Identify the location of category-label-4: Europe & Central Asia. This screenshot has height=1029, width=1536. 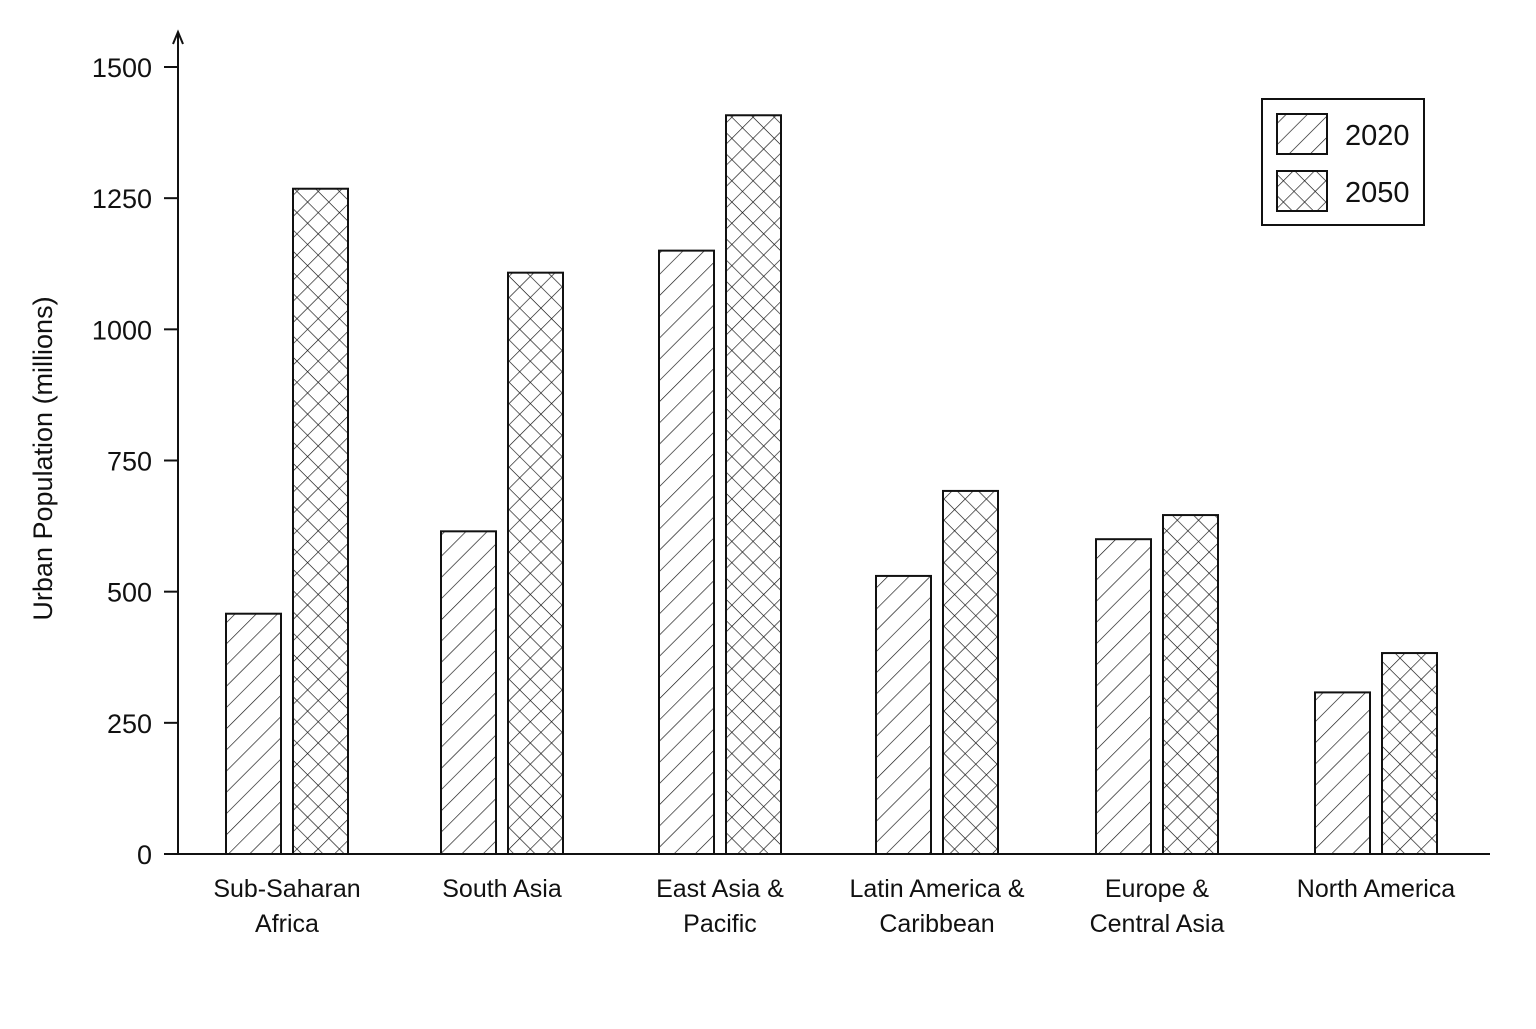
(1157, 906).